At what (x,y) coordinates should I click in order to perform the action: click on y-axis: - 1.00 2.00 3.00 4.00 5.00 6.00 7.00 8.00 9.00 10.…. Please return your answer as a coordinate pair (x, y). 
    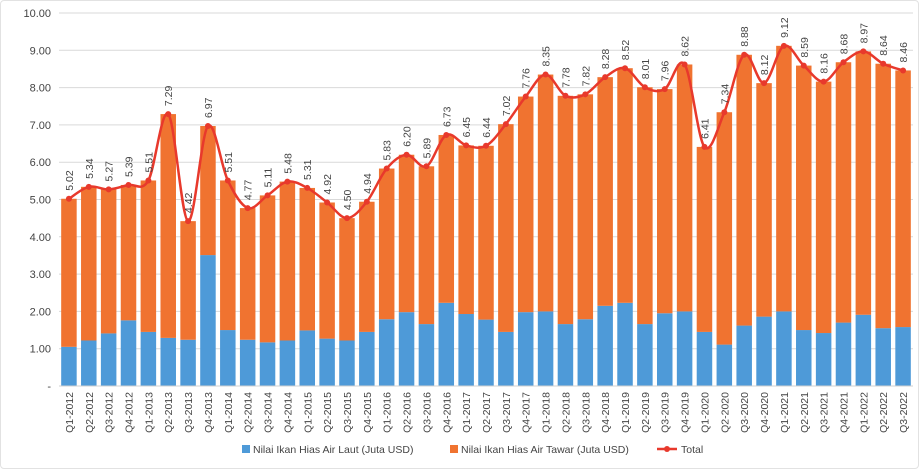
    Looking at the image, I should click on (37, 200).